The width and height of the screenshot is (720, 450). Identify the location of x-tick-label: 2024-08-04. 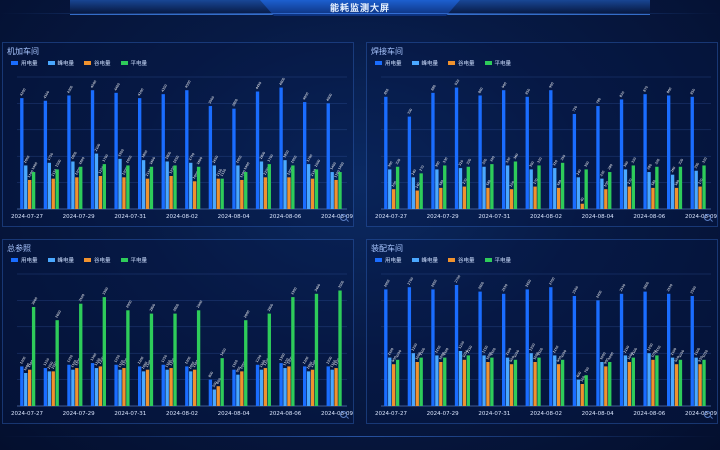
(598, 217).